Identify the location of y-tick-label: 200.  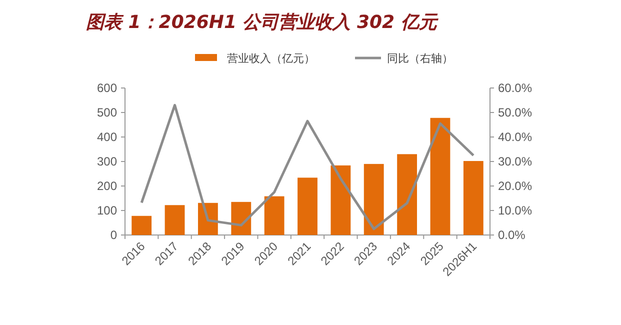
(107, 186).